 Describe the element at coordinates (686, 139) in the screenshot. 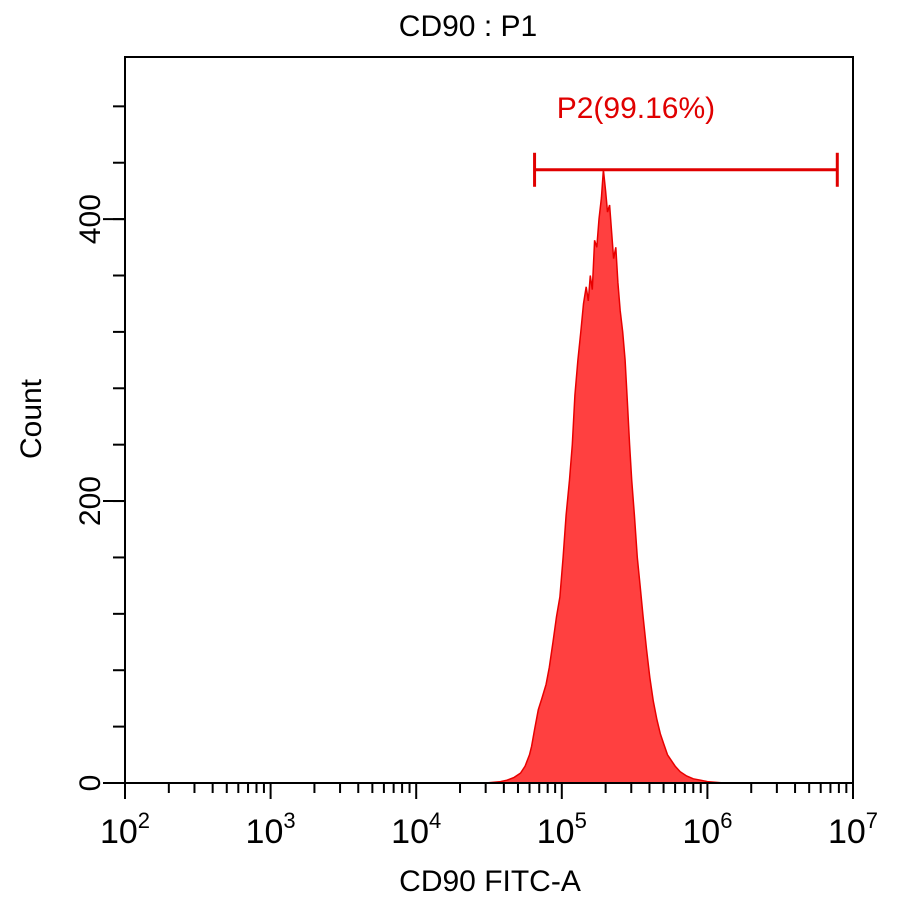

I see `gate-p2: P2(99.16%)` at that location.